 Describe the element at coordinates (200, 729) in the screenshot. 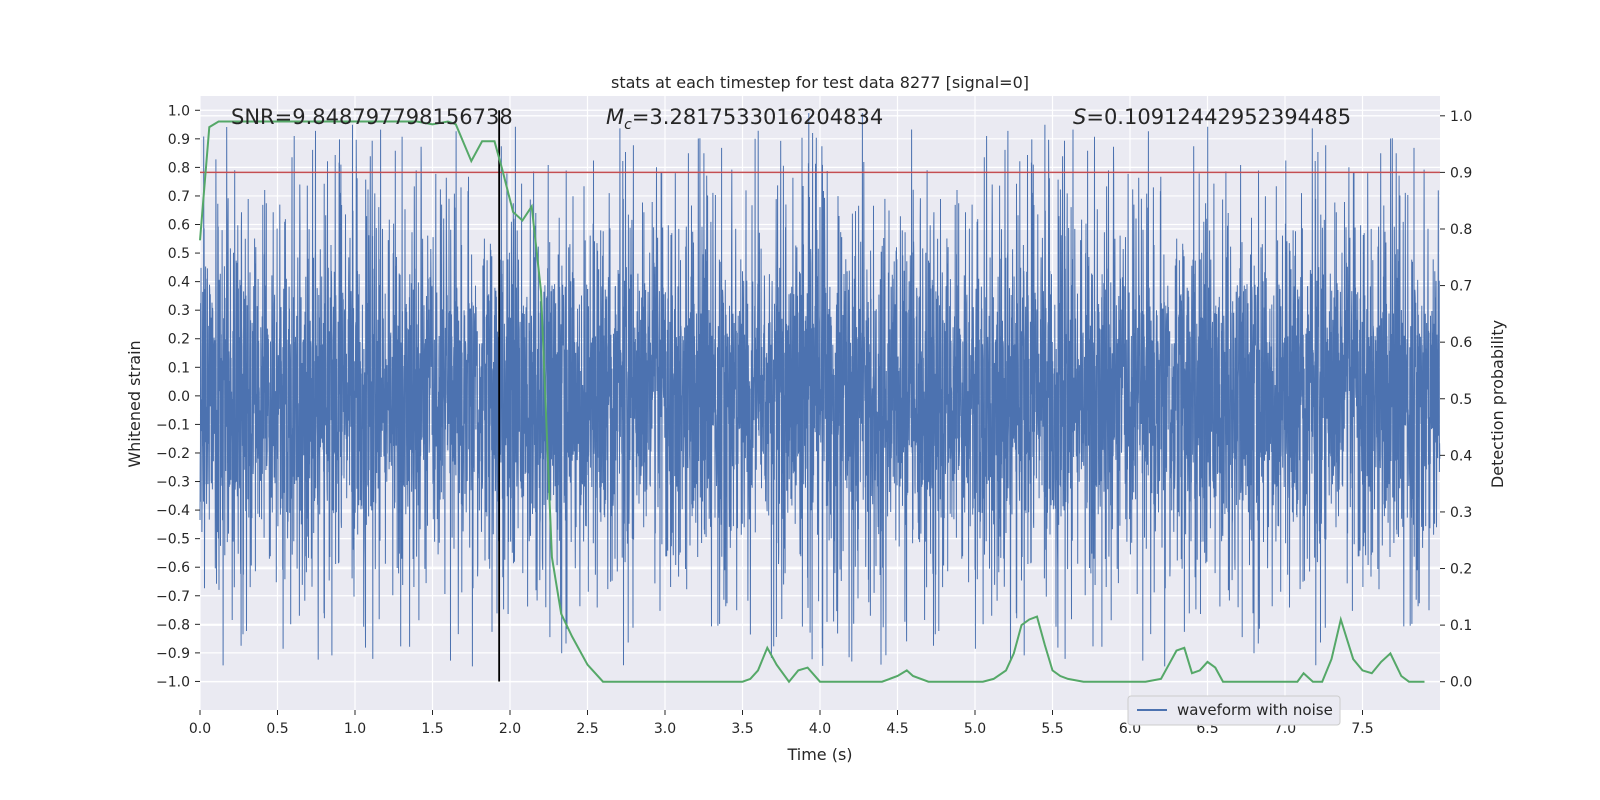

I see `x-tick-label: 0.0` at that location.